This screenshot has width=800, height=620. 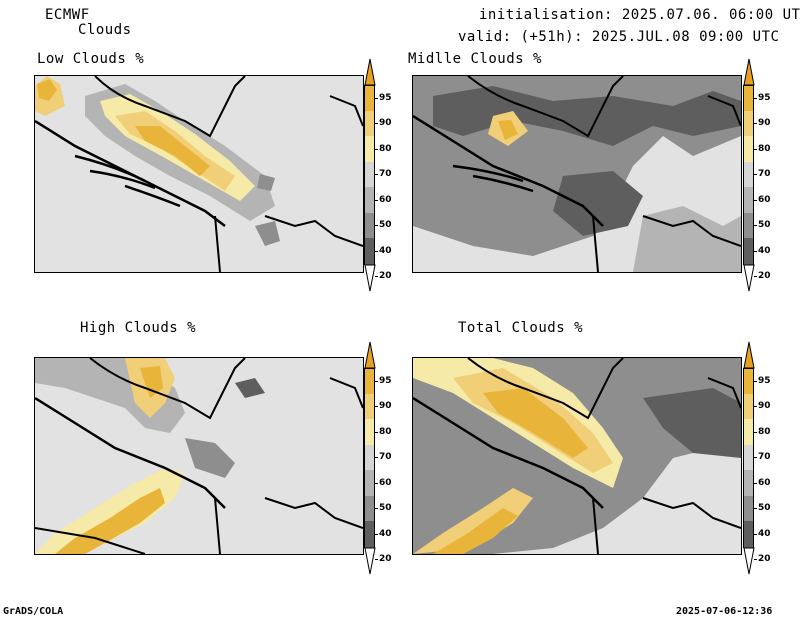 What do you see at coordinates (475, 59) in the screenshot?
I see `panel-title-middle: Midlle Clouds %` at bounding box center [475, 59].